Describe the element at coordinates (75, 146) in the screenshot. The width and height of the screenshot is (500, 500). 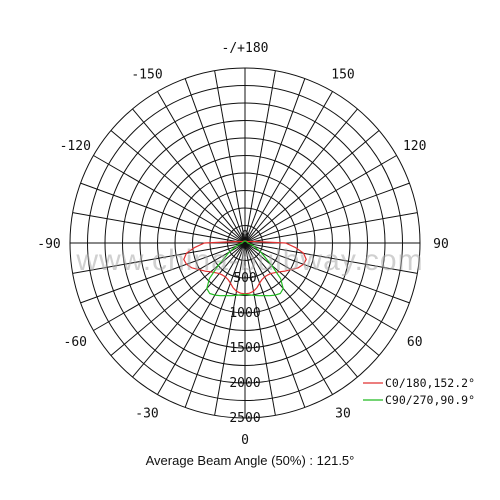
I see `angle-label: -120` at that location.